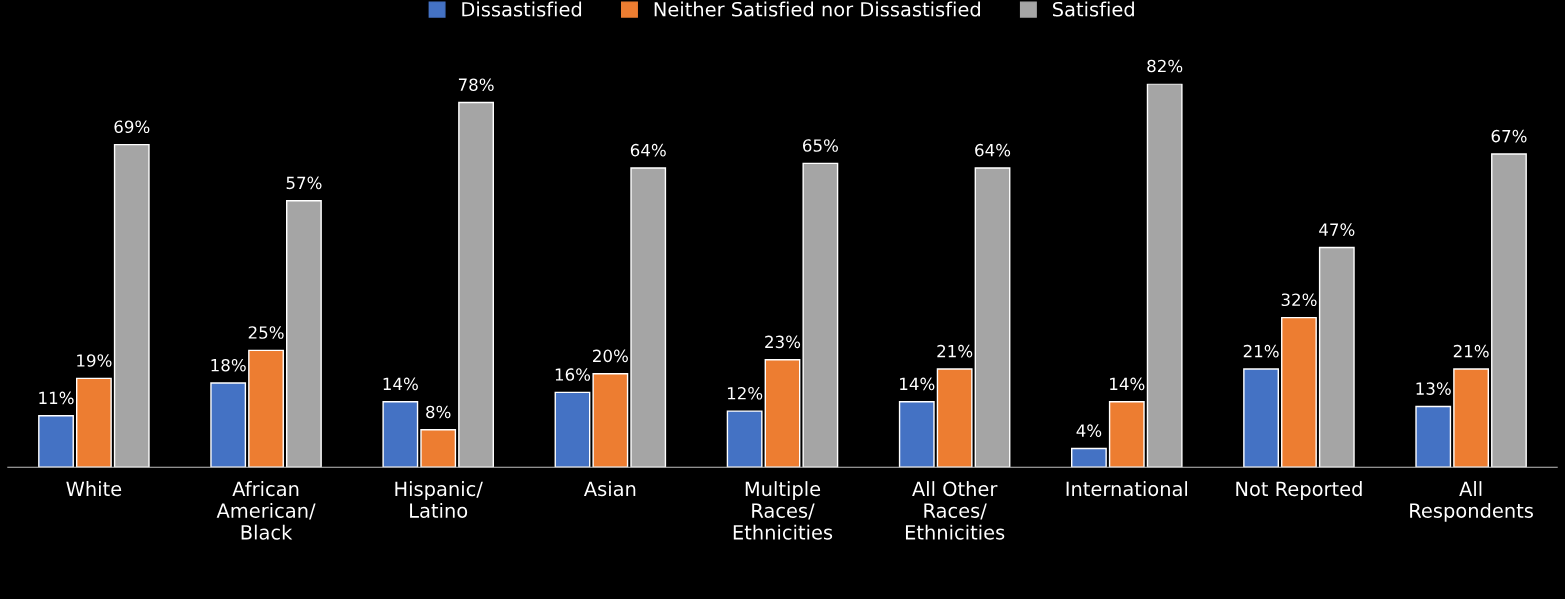 Image resolution: width=1565 pixels, height=599 pixels. What do you see at coordinates (1093, 9) in the screenshot?
I see `legend-label: Satisfied` at bounding box center [1093, 9].